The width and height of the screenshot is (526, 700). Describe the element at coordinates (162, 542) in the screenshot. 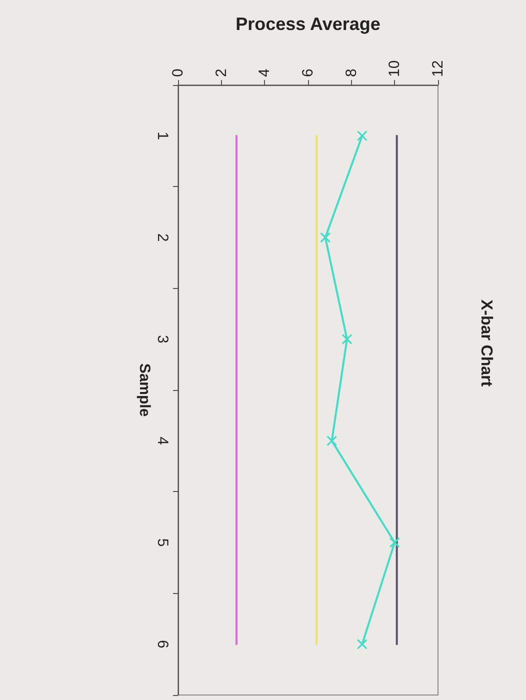

I see `y-tick-label: 5` at that location.